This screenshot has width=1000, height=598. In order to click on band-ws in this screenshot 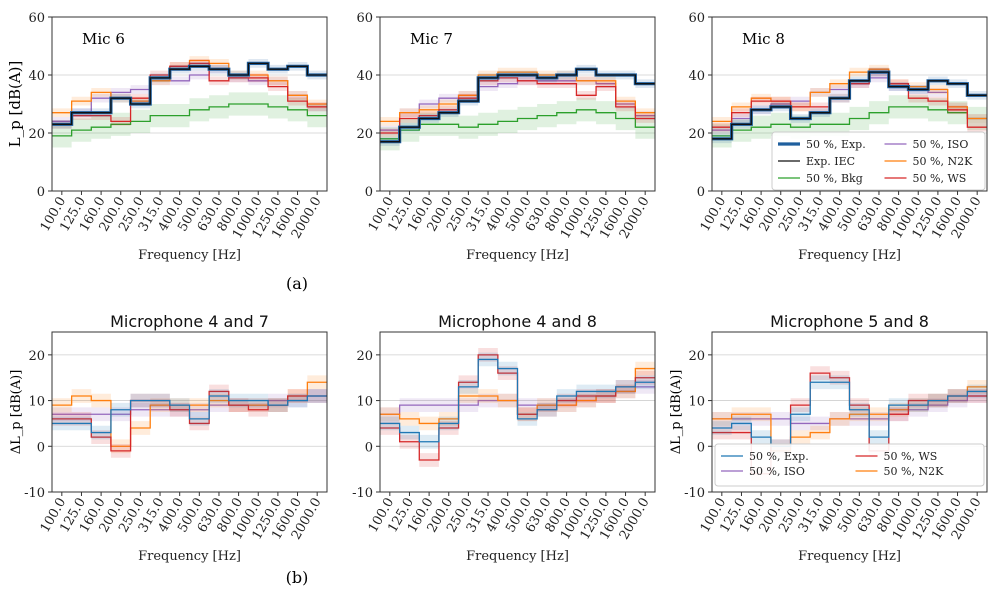, I will do `click(189, 94)`.